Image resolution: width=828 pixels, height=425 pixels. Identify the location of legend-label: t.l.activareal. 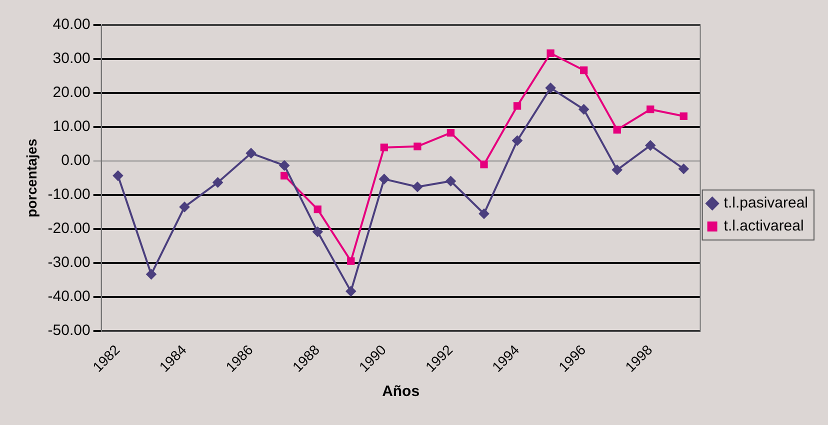
(764, 226).